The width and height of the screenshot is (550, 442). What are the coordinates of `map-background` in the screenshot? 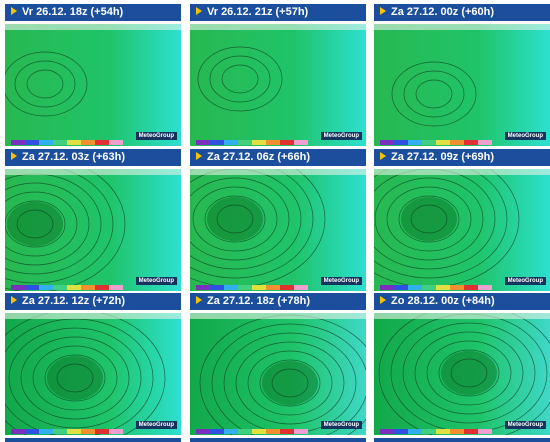 It's located at (462, 230).